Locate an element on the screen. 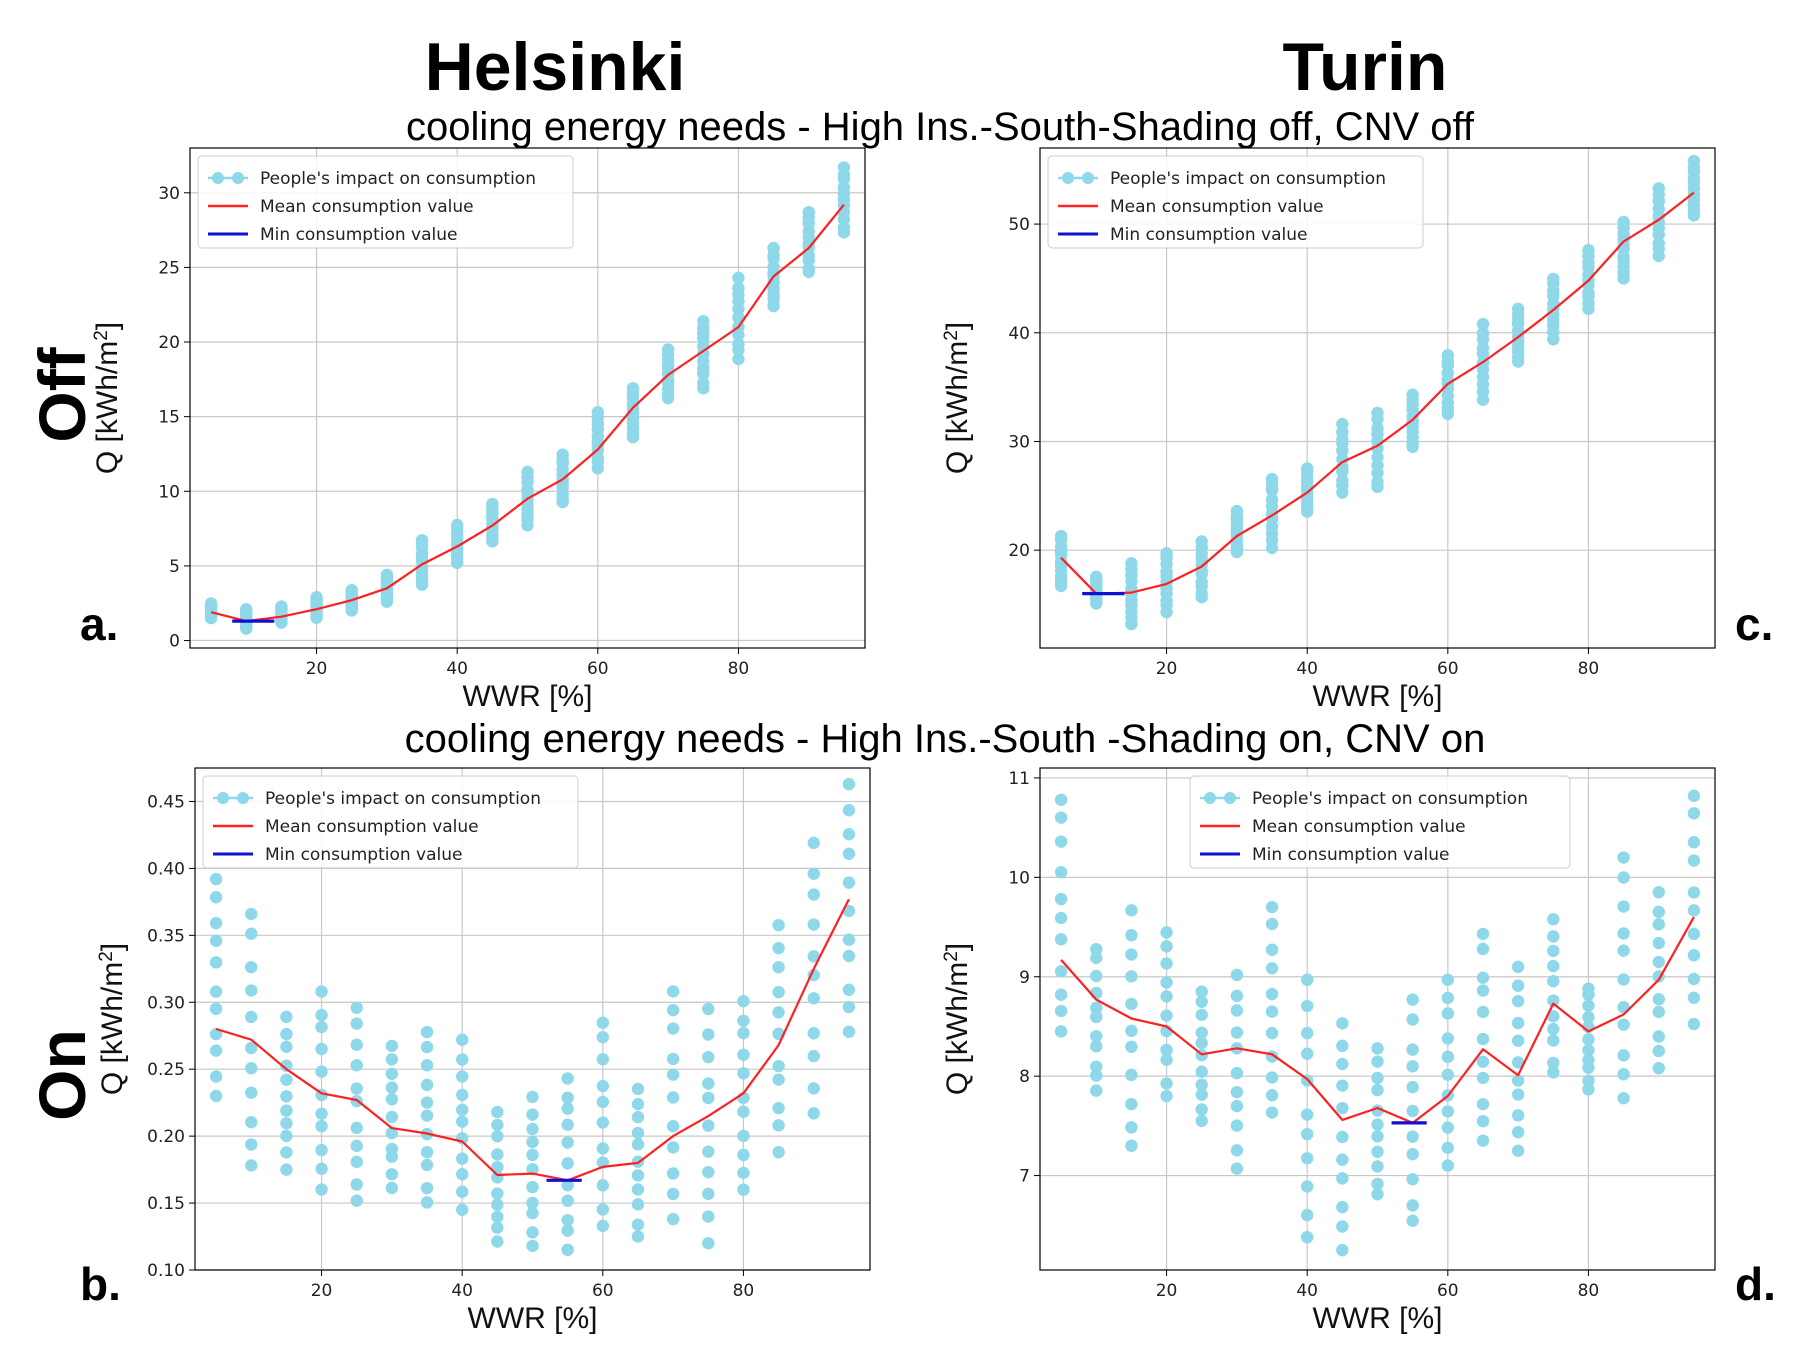 The width and height of the screenshot is (1805, 1348). legend-box is located at coordinates (390, 822).